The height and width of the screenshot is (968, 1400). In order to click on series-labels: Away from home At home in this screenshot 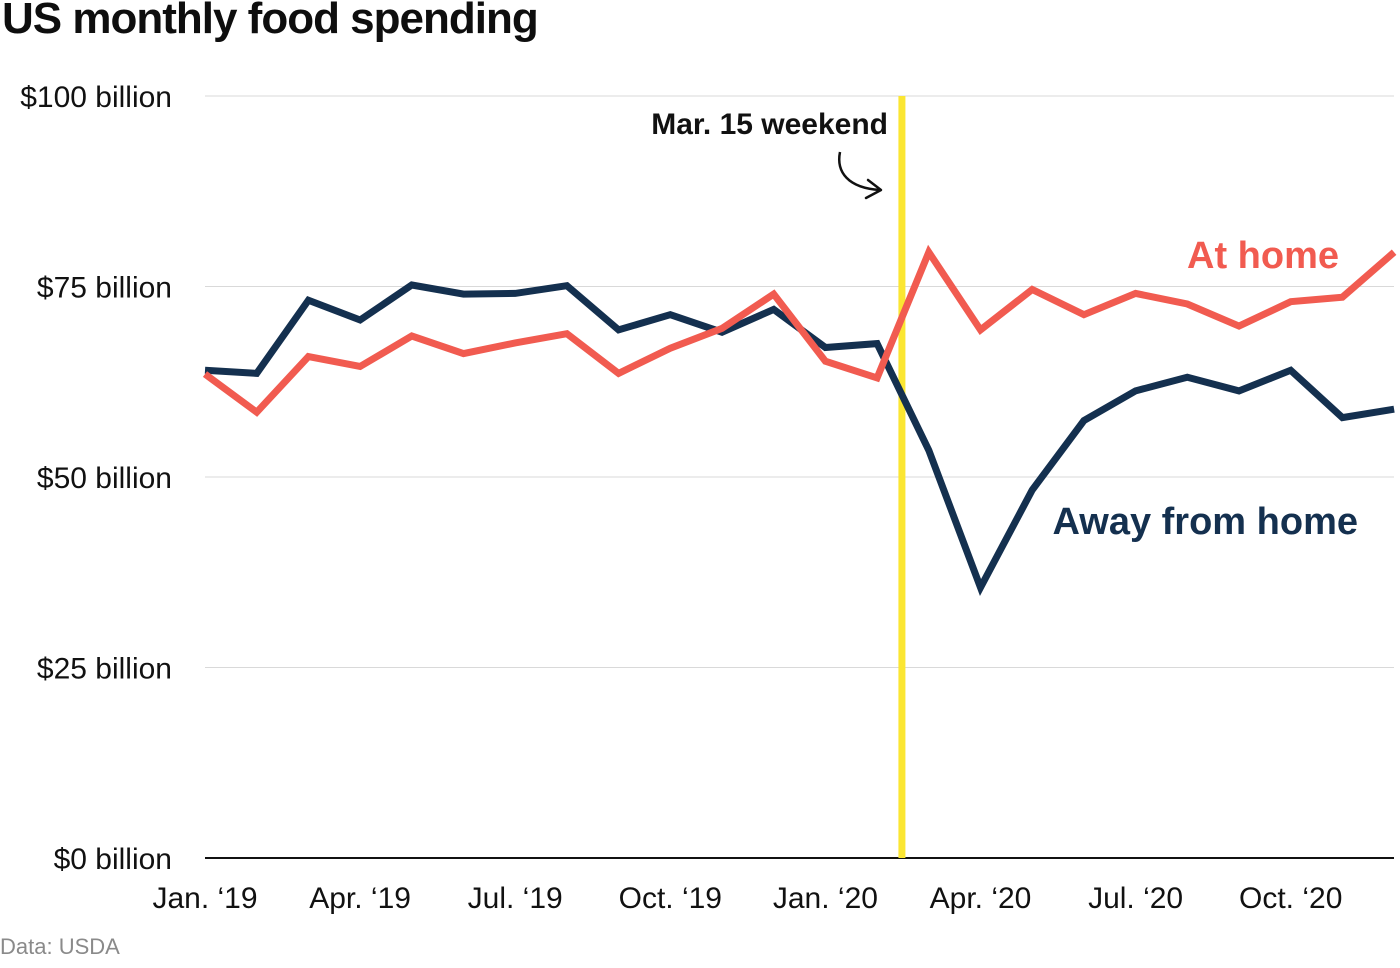, I will do `click(1205, 389)`.